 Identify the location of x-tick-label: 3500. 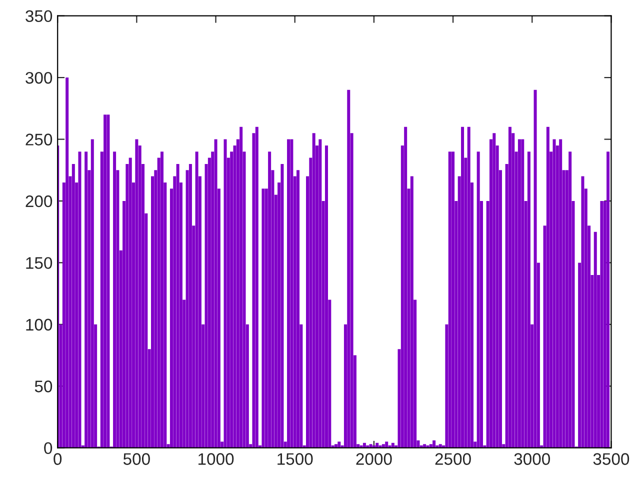
(611, 459).